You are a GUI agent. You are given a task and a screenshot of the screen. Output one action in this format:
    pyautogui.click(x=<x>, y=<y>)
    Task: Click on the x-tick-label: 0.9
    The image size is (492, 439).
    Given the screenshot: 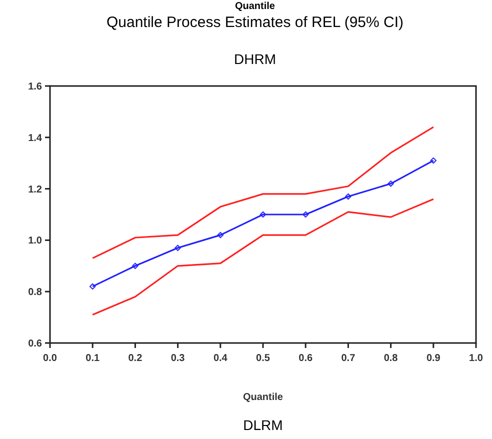 What is the action you would take?
    pyautogui.click(x=433, y=358)
    